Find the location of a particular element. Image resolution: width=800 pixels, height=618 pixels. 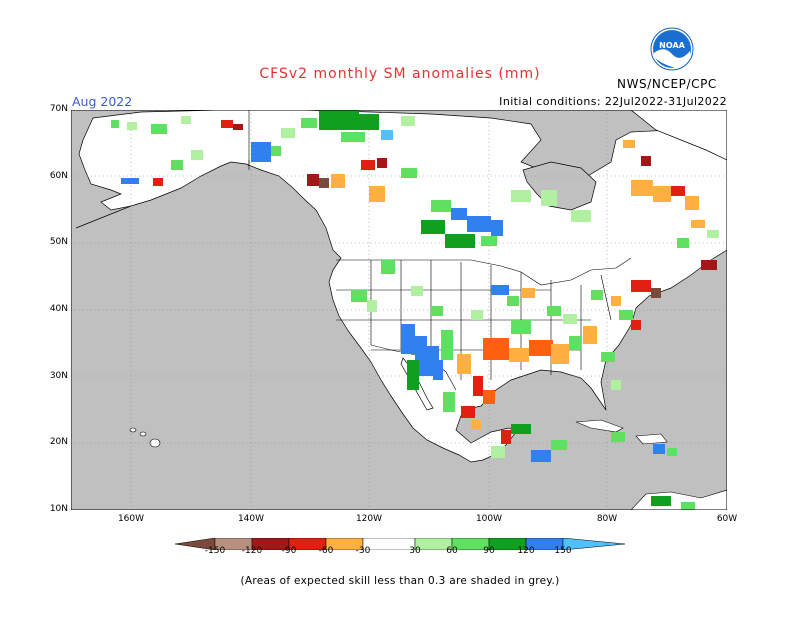

legend-label-120: 120 is located at coordinates (526, 551).